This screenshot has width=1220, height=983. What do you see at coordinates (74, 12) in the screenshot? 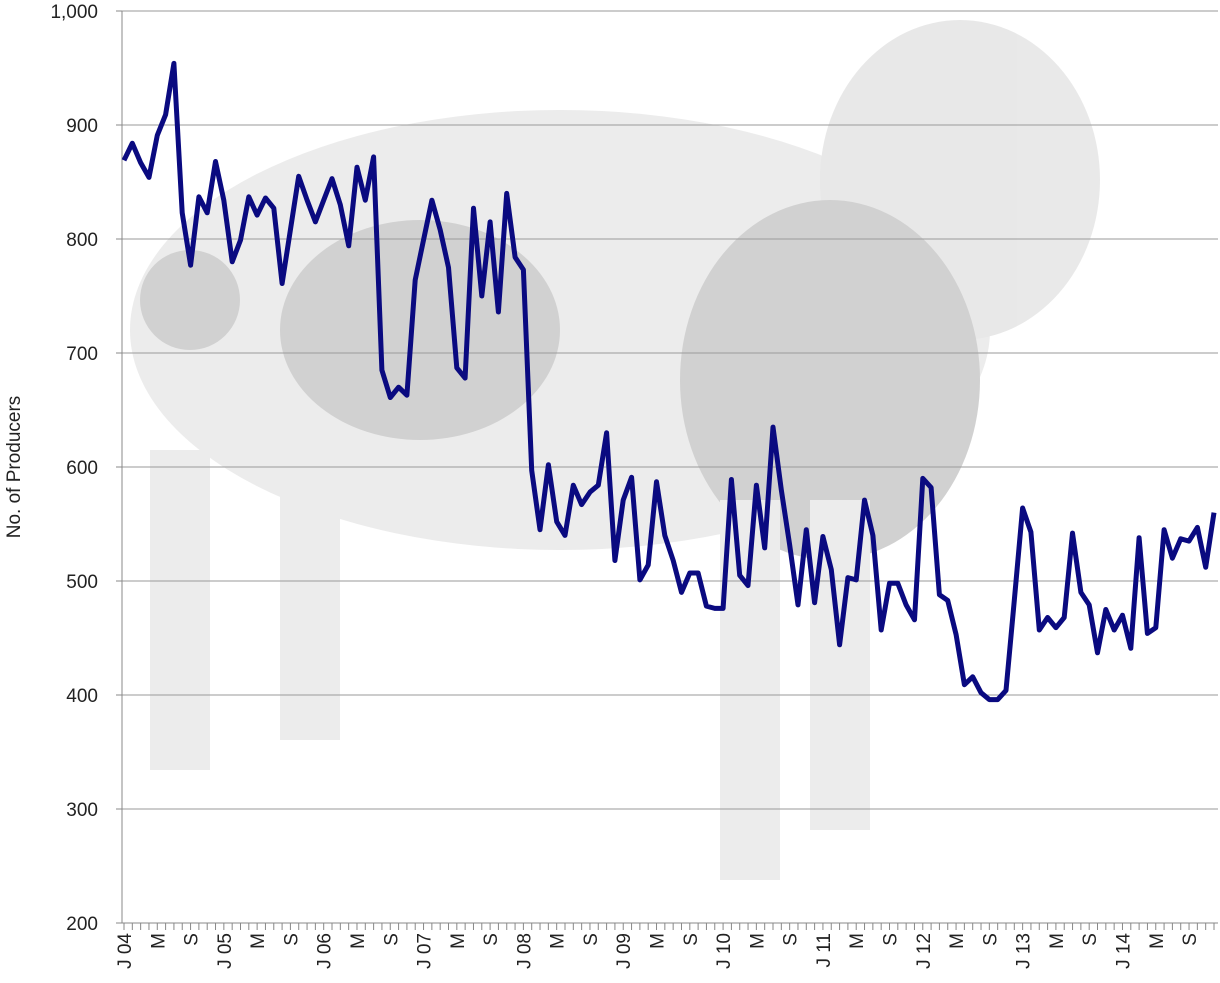
I see `y-tick-label: 1,000` at bounding box center [74, 12].